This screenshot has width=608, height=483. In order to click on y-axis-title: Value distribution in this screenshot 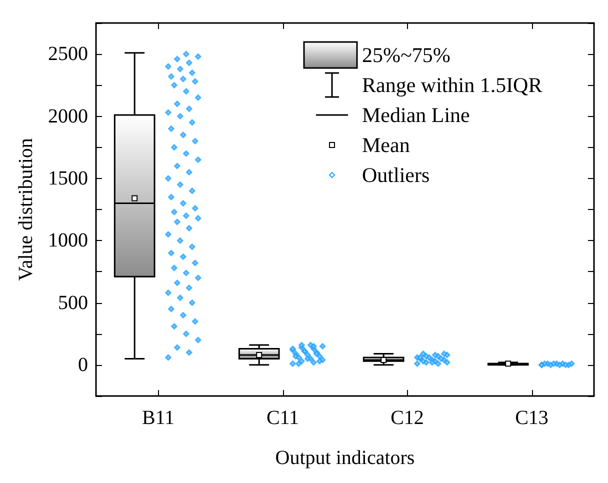, I will do `click(26, 209)`.